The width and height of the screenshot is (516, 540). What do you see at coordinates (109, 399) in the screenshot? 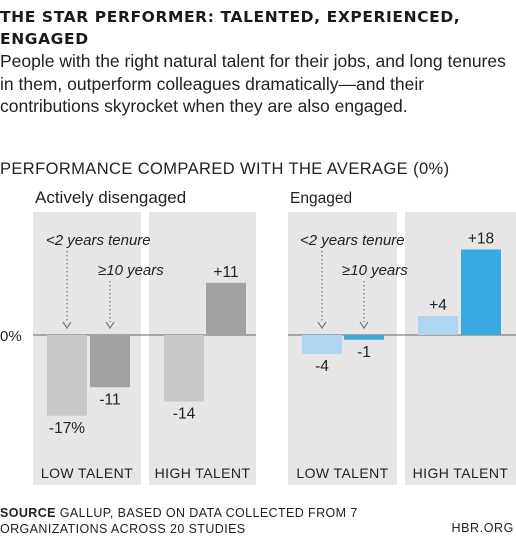
I see `bar-value-label: -11` at bounding box center [109, 399].